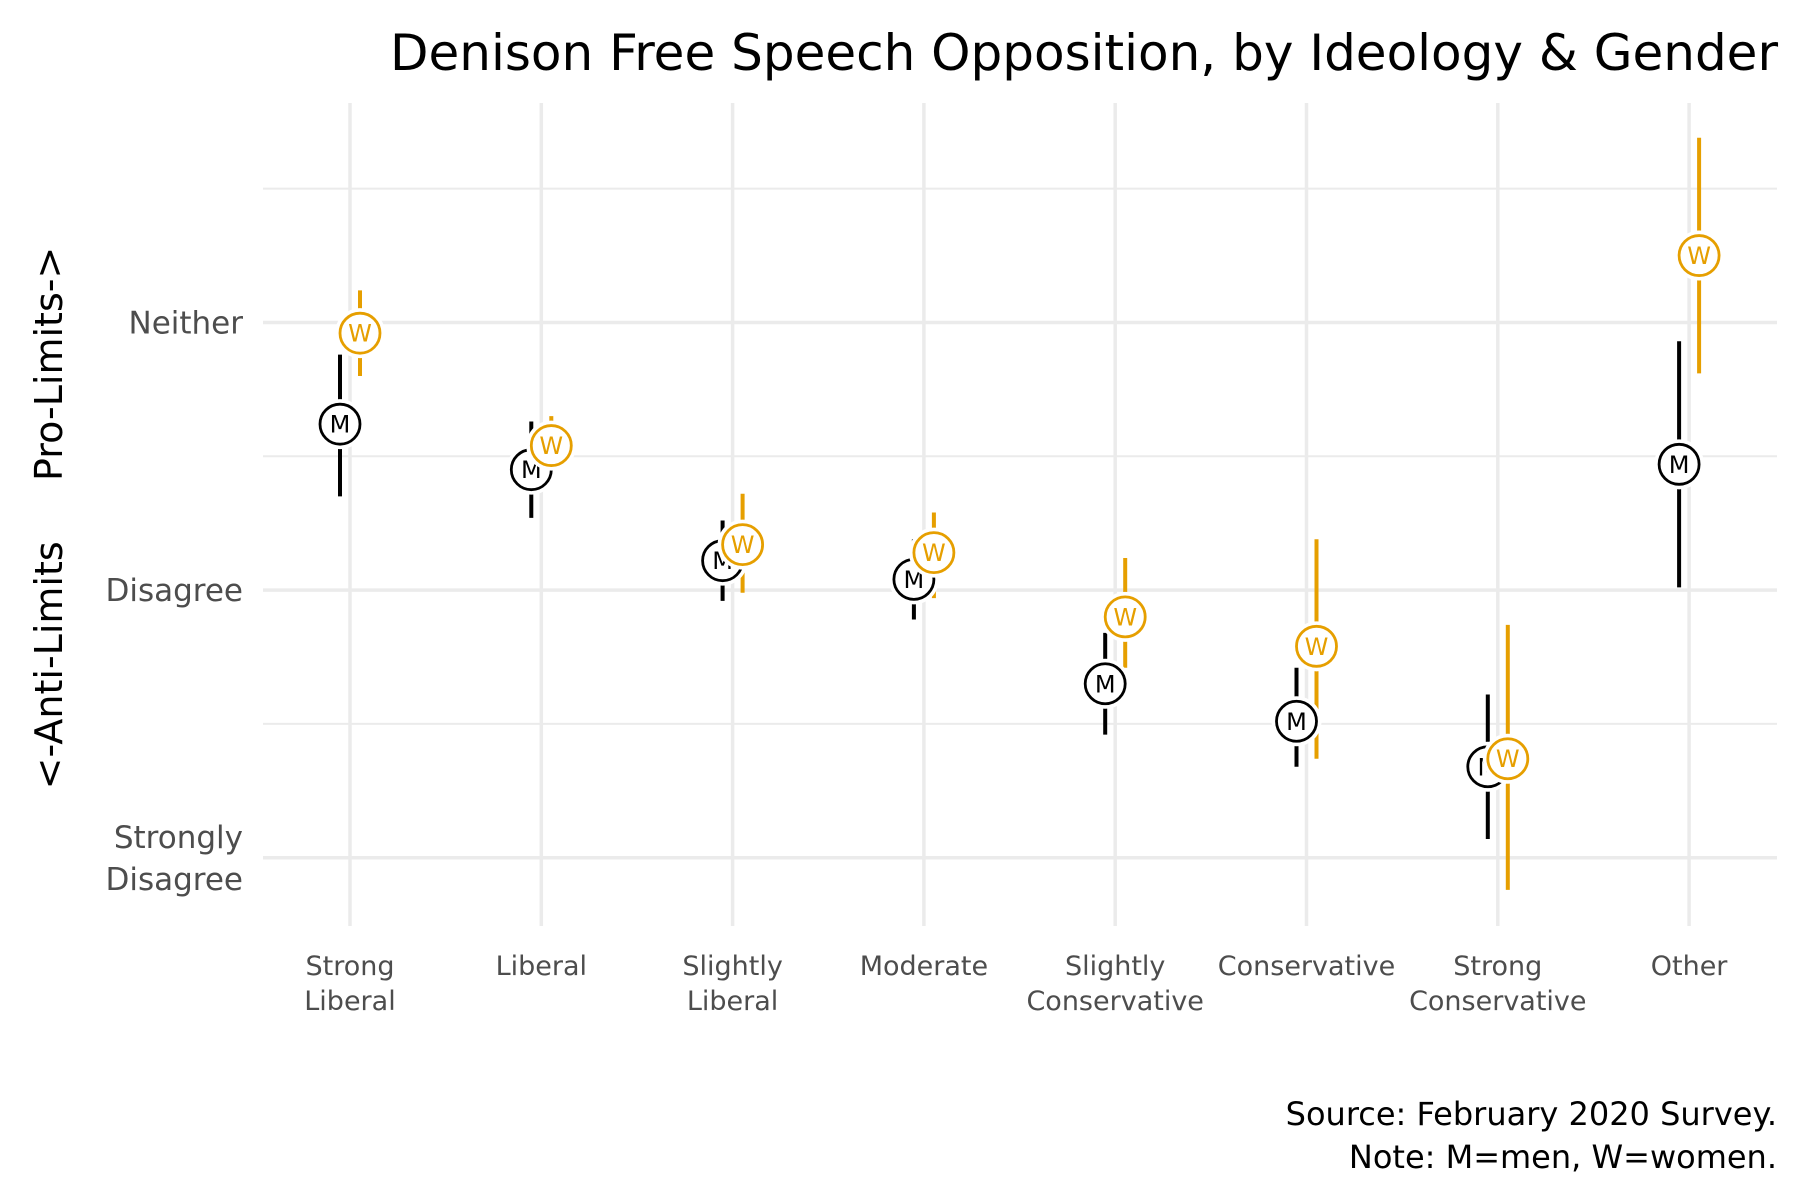  What do you see at coordinates (1563, 1157) in the screenshot?
I see `caption-note: Note: M=men, W=women.` at bounding box center [1563, 1157].